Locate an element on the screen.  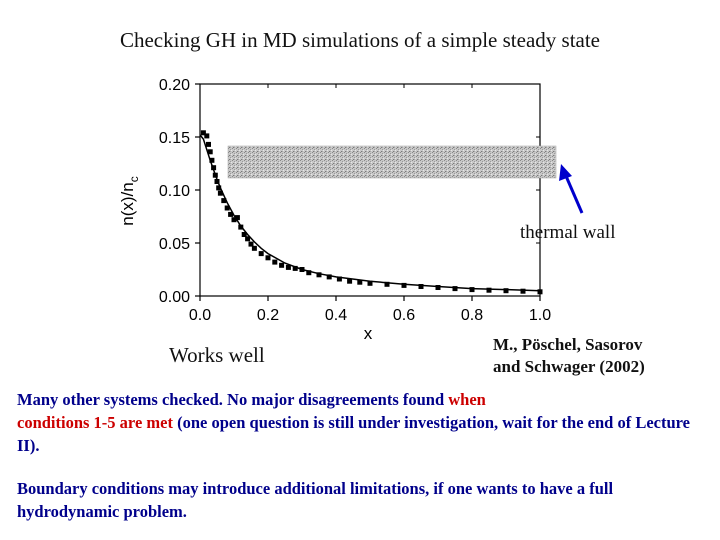
y-tick-label: 0.05 is located at coordinates (174, 244).